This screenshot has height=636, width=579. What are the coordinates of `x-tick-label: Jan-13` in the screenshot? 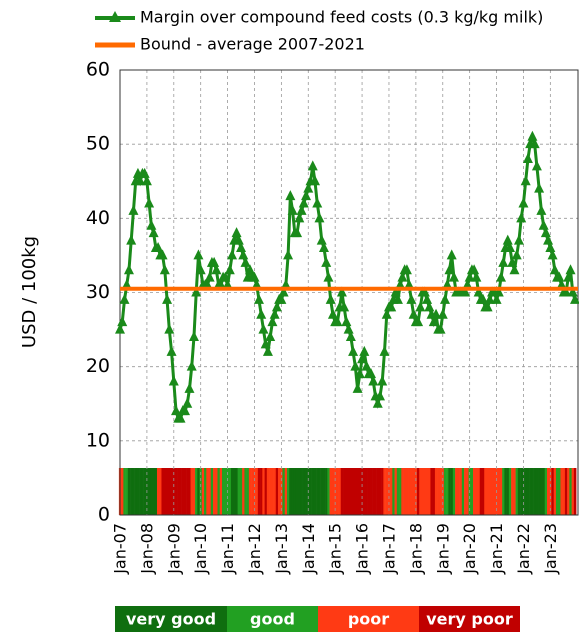 It's located at (281, 549).